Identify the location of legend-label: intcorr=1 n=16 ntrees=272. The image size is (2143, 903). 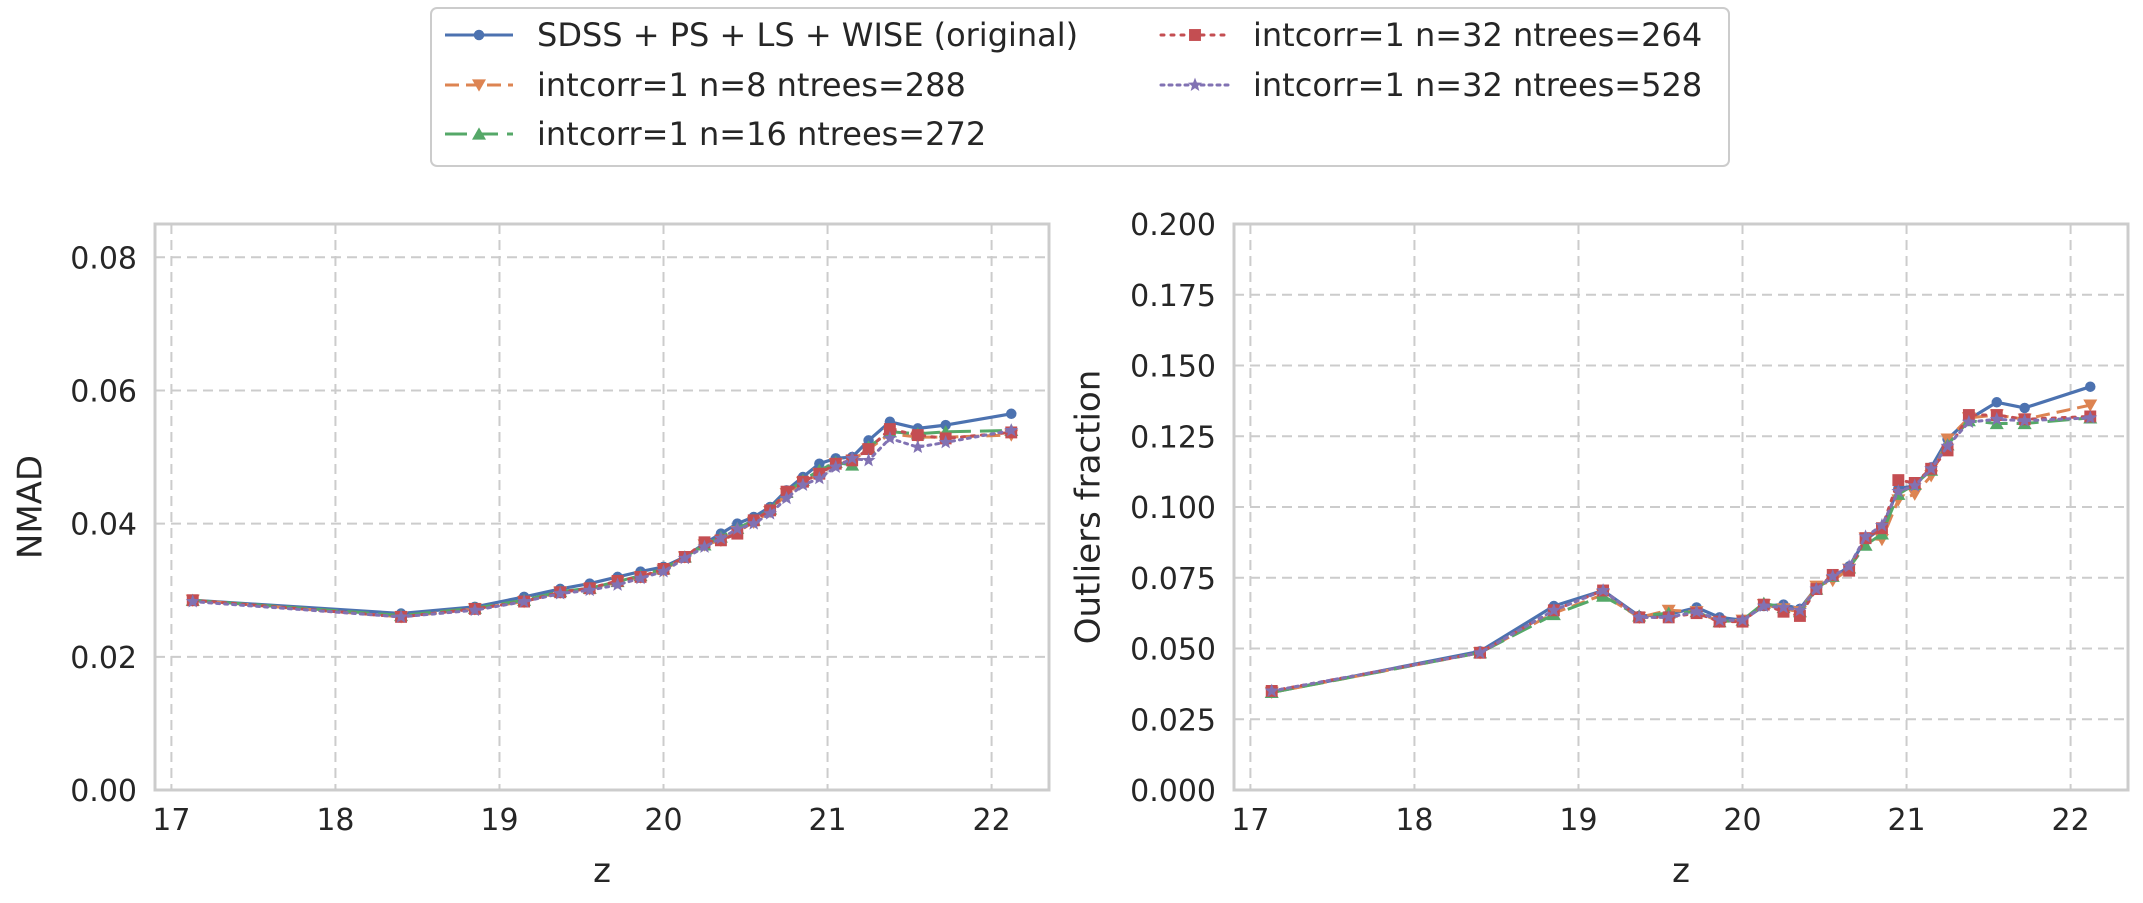
(761, 134).